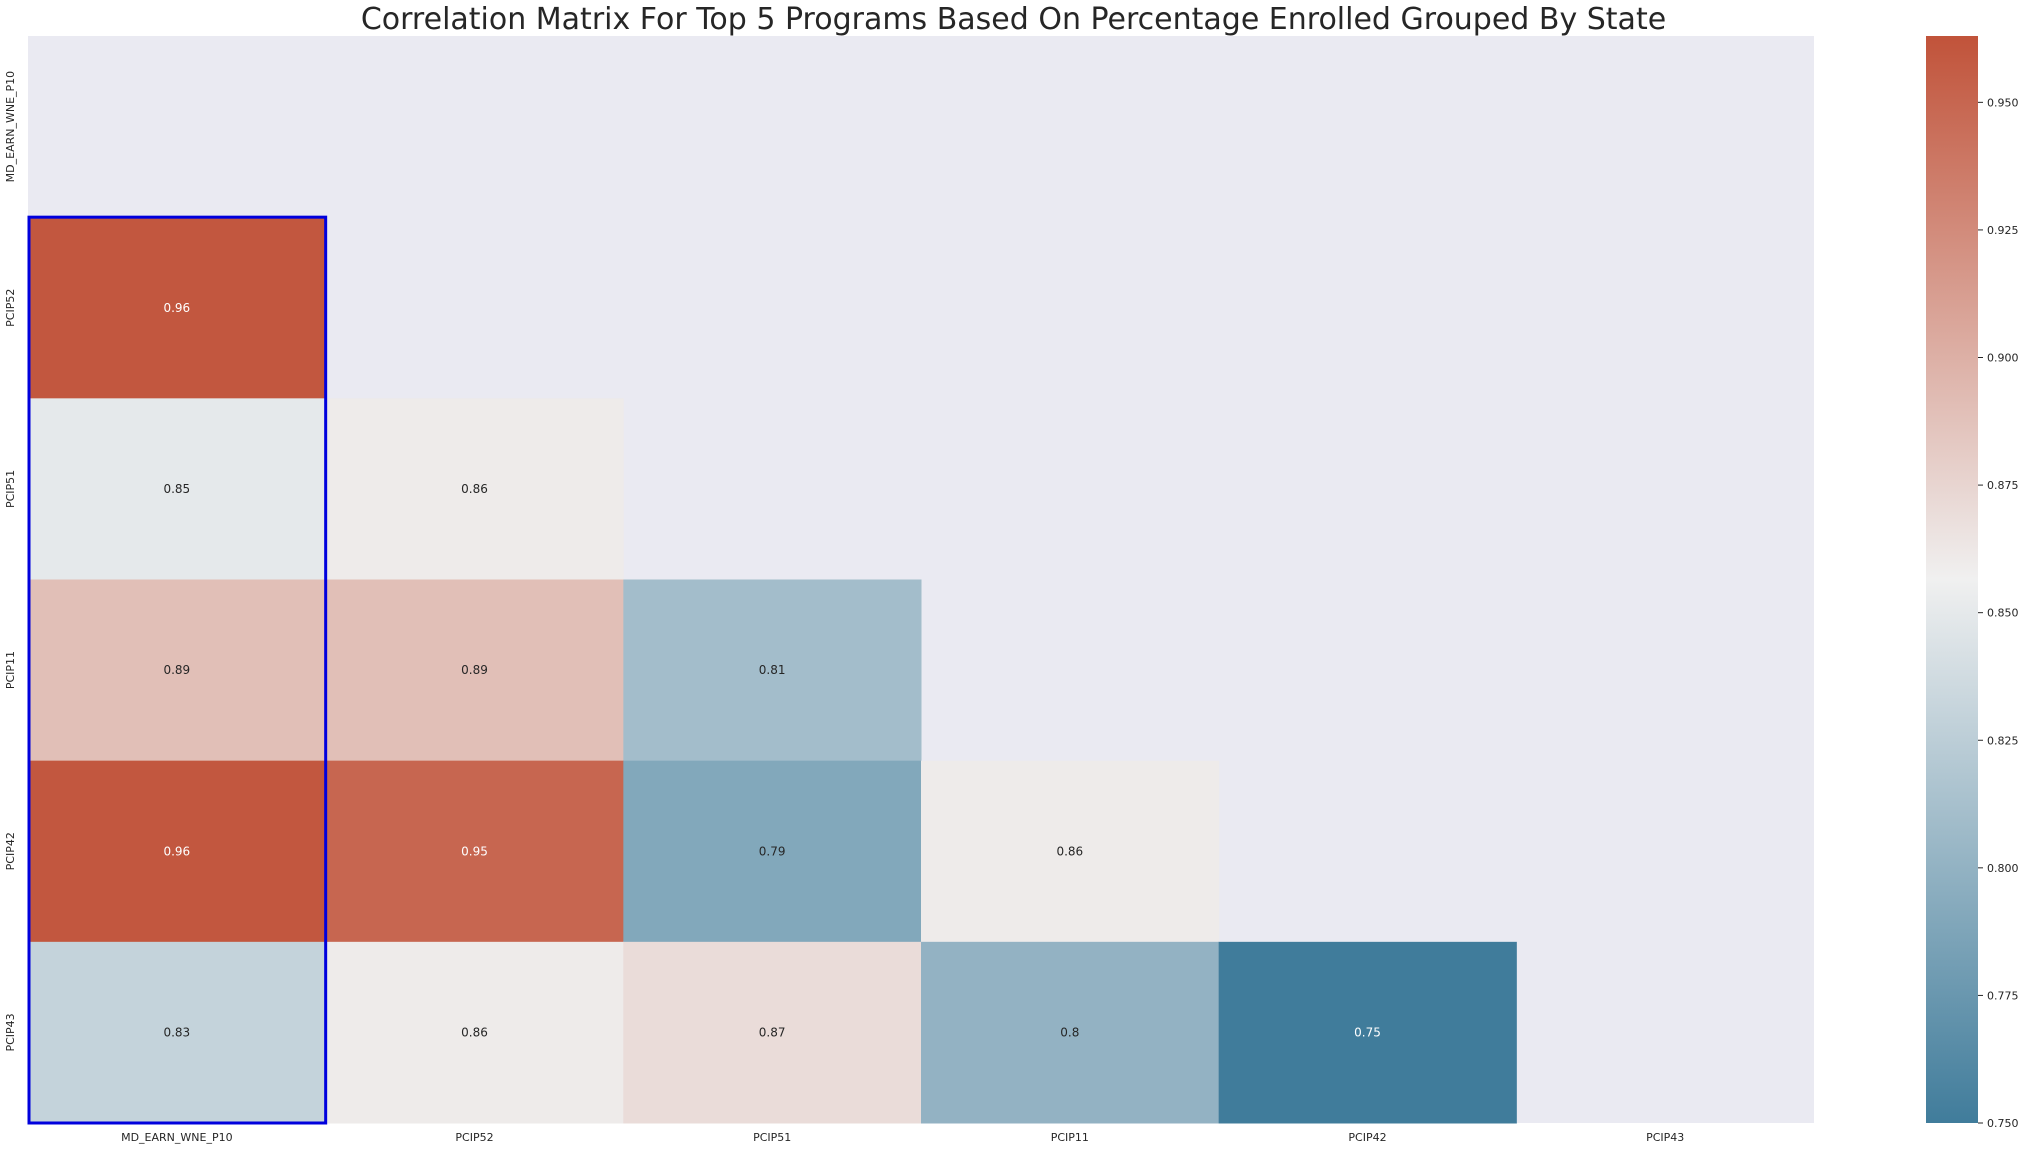 This screenshot has width=2027, height=1151. Describe the element at coordinates (10, 489) in the screenshot. I see `y-tick-label: PCIP51` at that location.